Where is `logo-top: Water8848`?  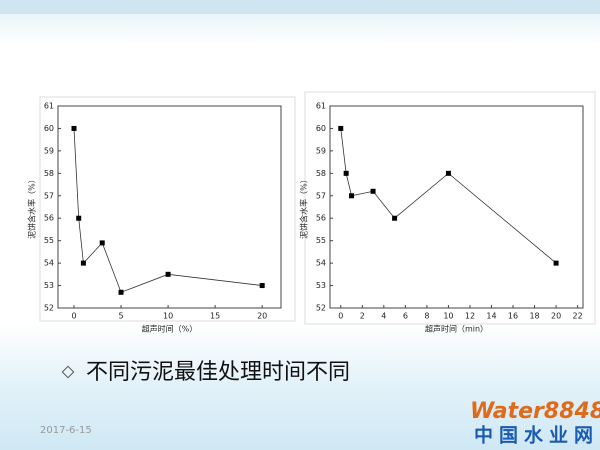 logo-top: Water8848 is located at coordinates (535, 411).